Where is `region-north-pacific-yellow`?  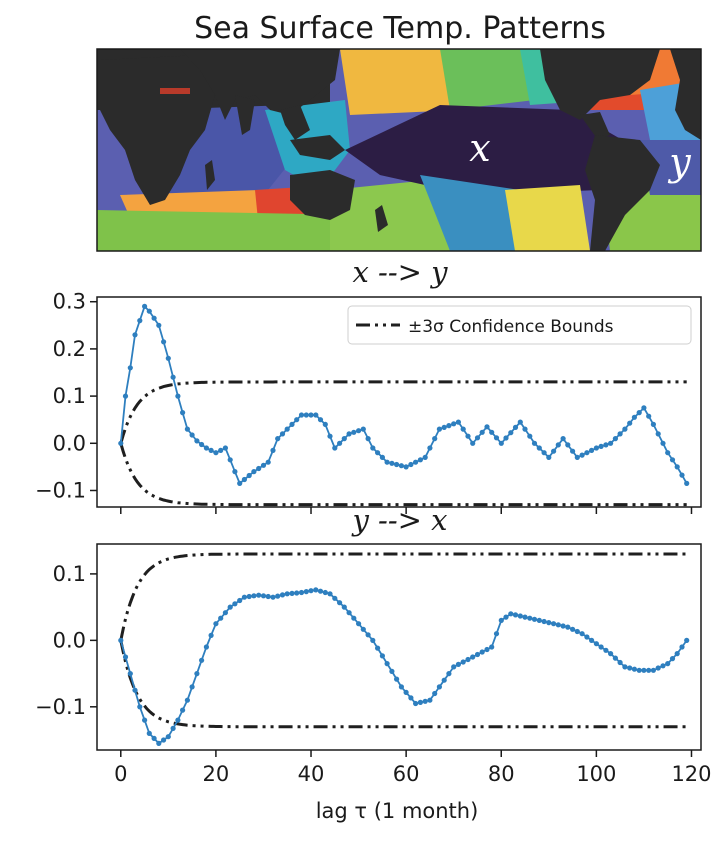
region-north-pacific-yellow is located at coordinates (405, 82).